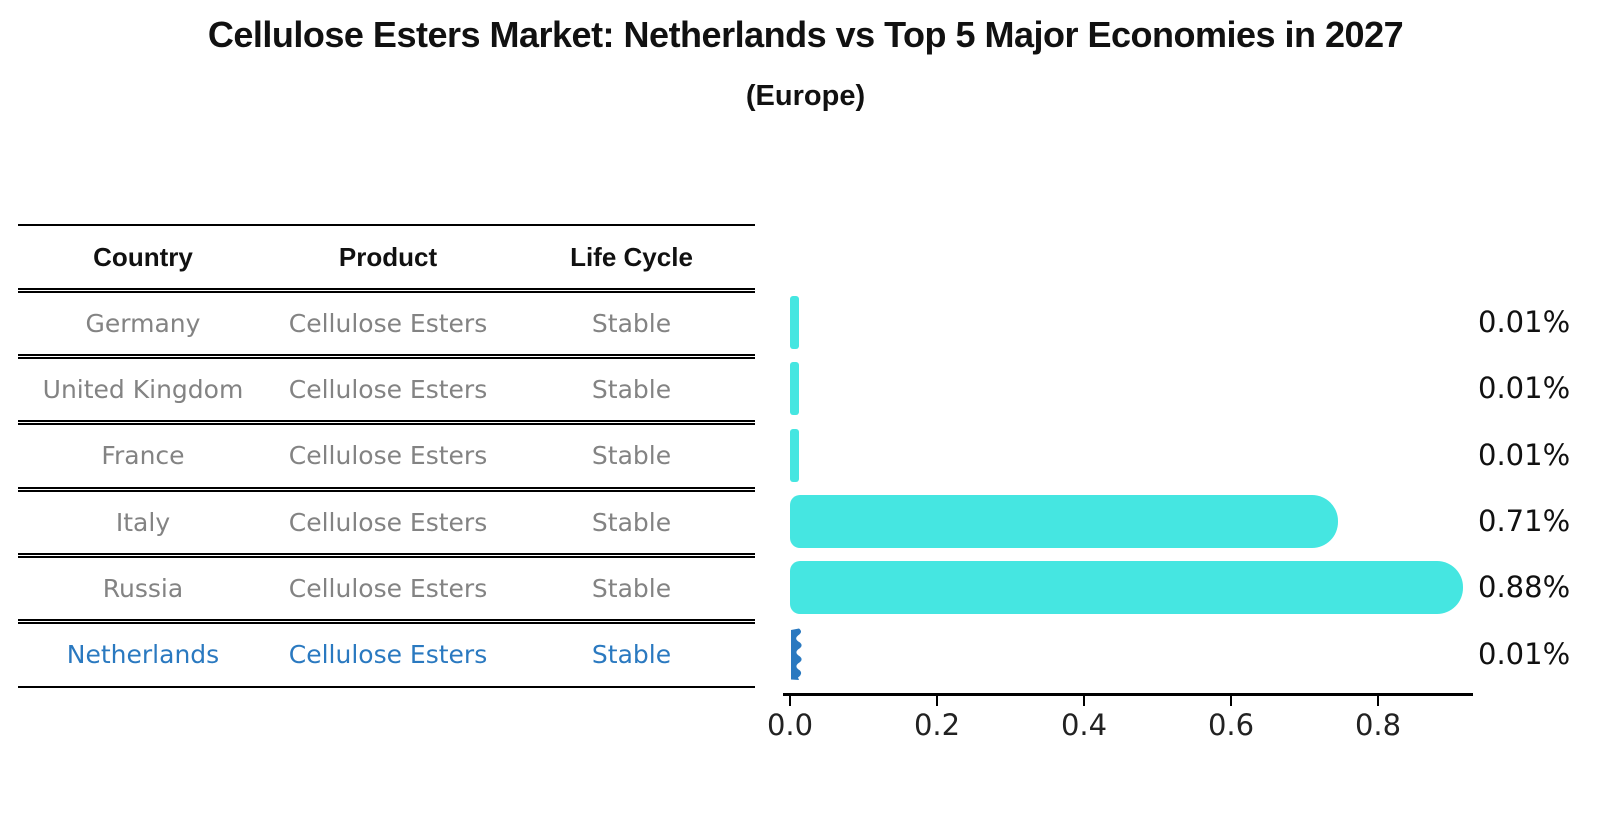 The width and height of the screenshot is (1611, 823). What do you see at coordinates (790, 725) in the screenshot?
I see `x-tick-label: 0.0` at bounding box center [790, 725].